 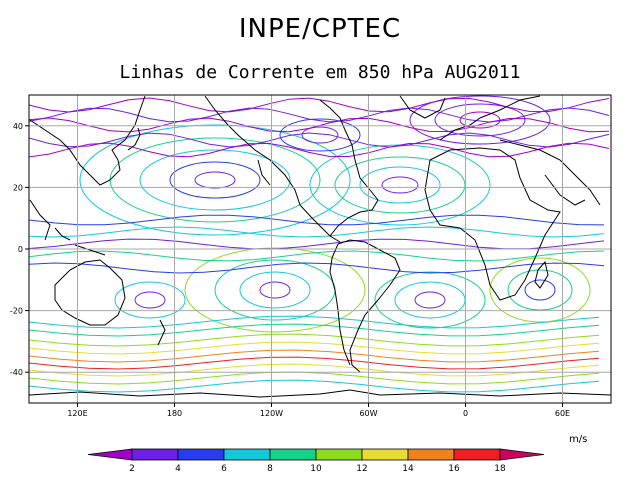 What do you see at coordinates (408, 469) in the screenshot?
I see `colorbar-label: 14` at bounding box center [408, 469].